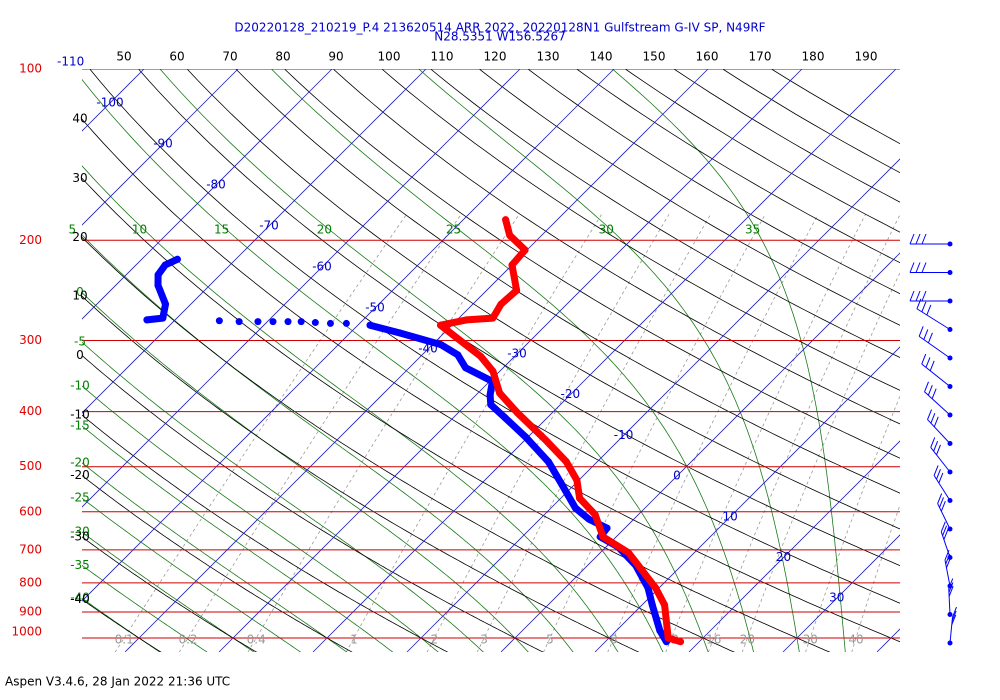 This screenshot has width=1000, height=700. What do you see at coordinates (517, 354) in the screenshot?
I see `isotherm-label: -30` at bounding box center [517, 354].